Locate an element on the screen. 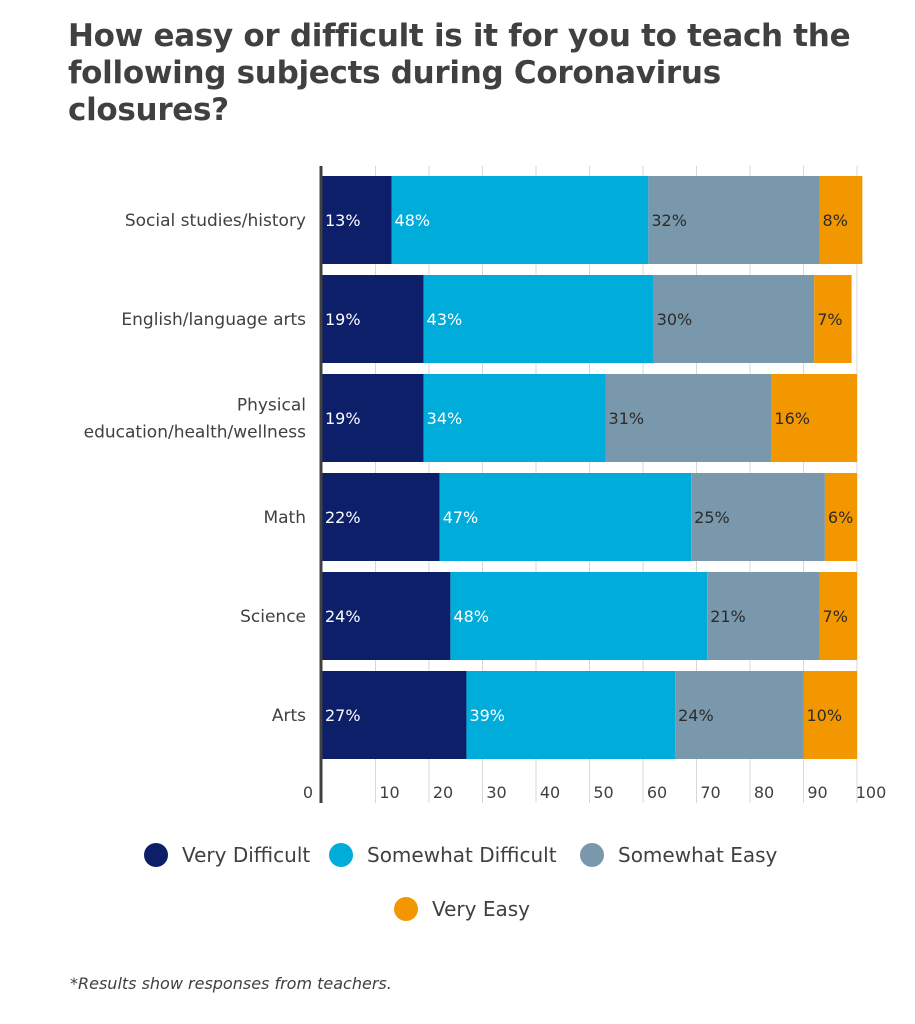  footnote: *Results show responses from teachers. is located at coordinates (231, 983).